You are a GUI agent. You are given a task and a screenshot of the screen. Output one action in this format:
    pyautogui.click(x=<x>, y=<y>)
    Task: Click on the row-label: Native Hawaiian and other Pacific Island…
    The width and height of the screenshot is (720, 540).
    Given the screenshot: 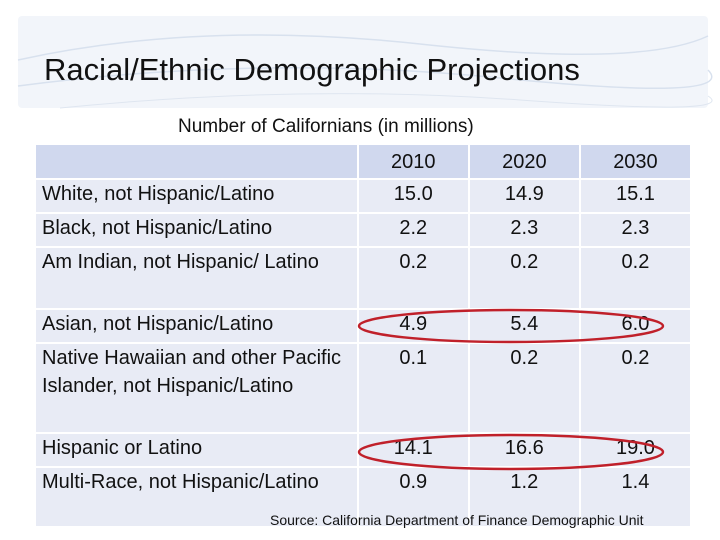 What is the action you would take?
    pyautogui.click(x=196, y=388)
    